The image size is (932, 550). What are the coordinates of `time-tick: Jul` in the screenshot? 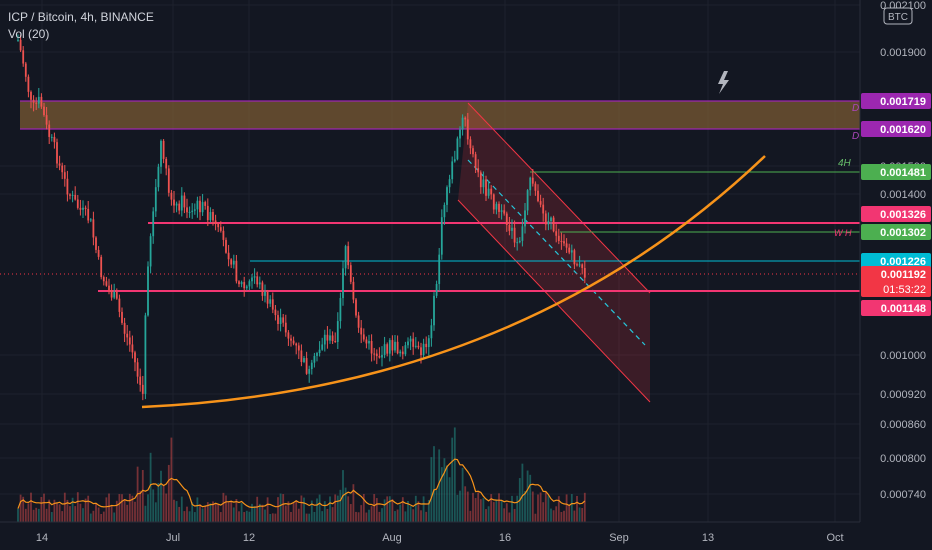 It's located at (173, 538).